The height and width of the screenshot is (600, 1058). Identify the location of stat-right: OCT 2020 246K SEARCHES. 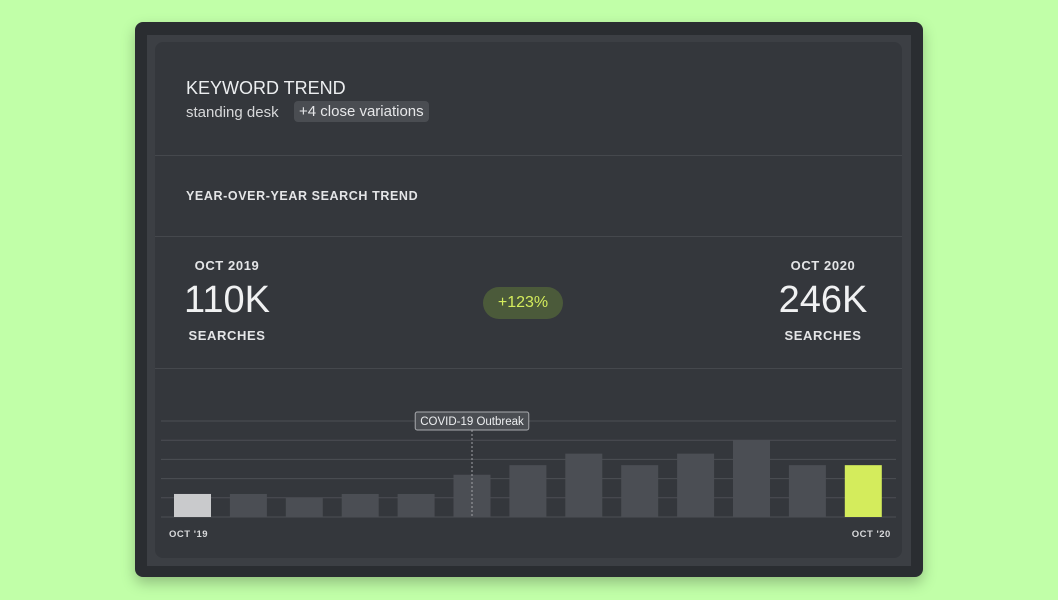
(823, 300).